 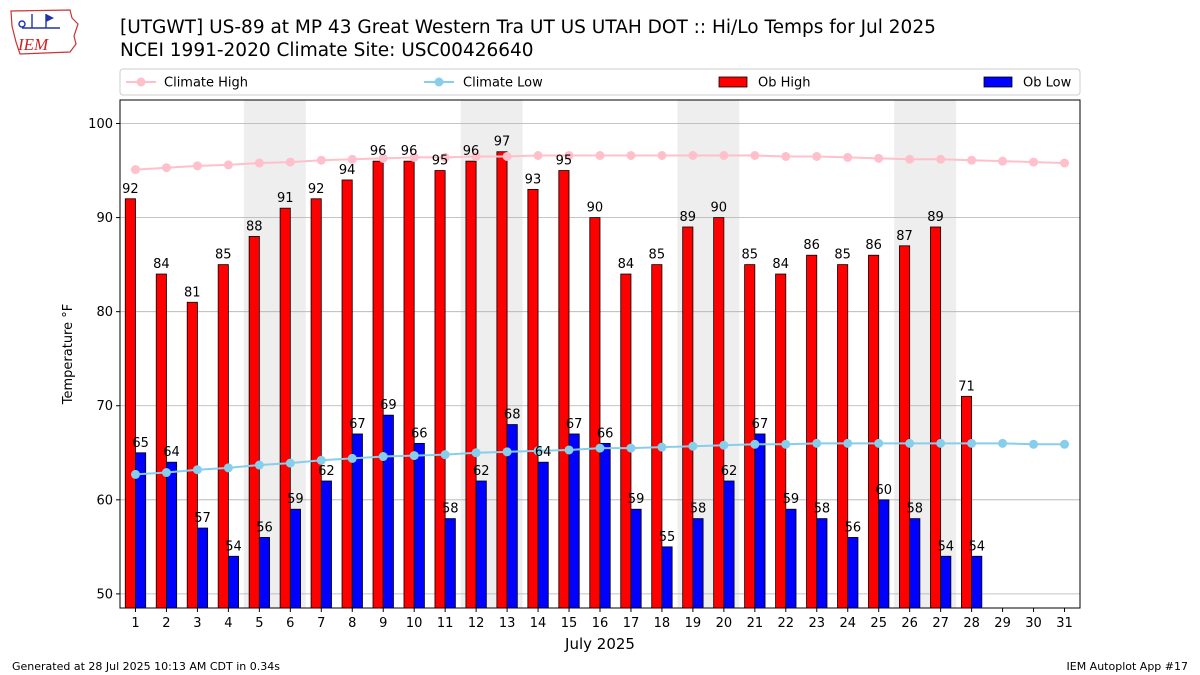 What do you see at coordinates (543, 452) in the screenshot?
I see `ob-low-label-day-14: 64` at bounding box center [543, 452].